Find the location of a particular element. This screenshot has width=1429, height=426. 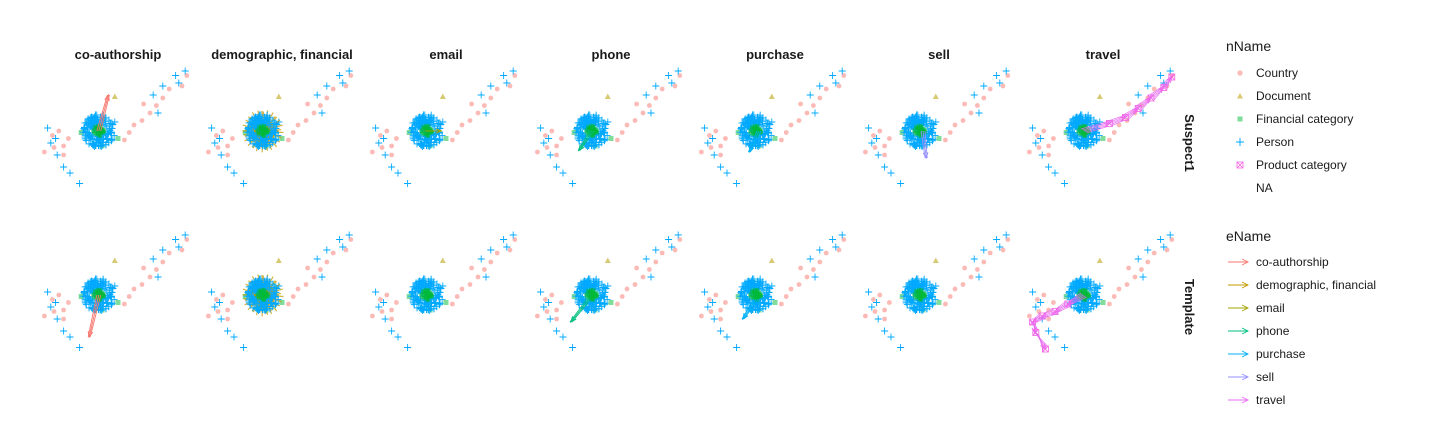

country-key-icon is located at coordinates (1240, 73).